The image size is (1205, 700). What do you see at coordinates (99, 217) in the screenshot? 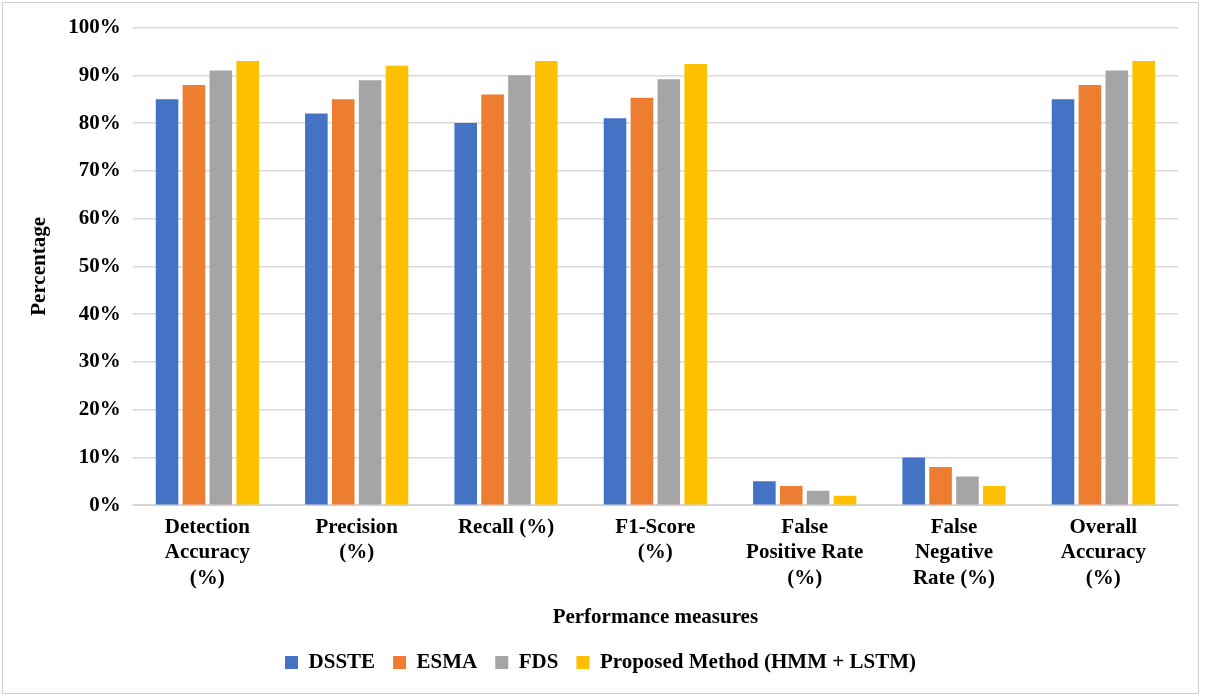
I see `y-tick-label: 60%` at bounding box center [99, 217].